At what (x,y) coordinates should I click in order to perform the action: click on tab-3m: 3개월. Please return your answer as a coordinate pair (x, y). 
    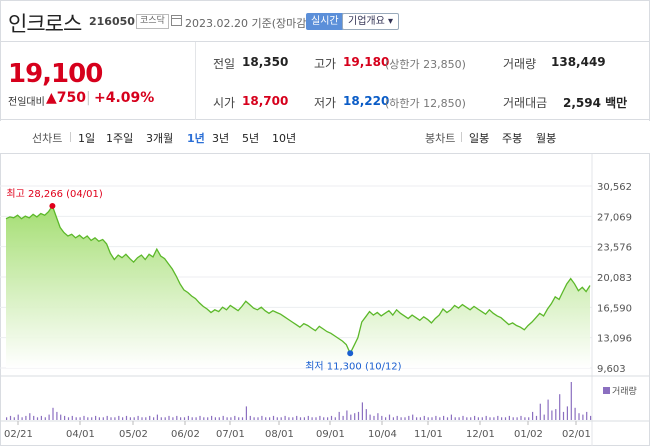
    Looking at the image, I should click on (160, 138).